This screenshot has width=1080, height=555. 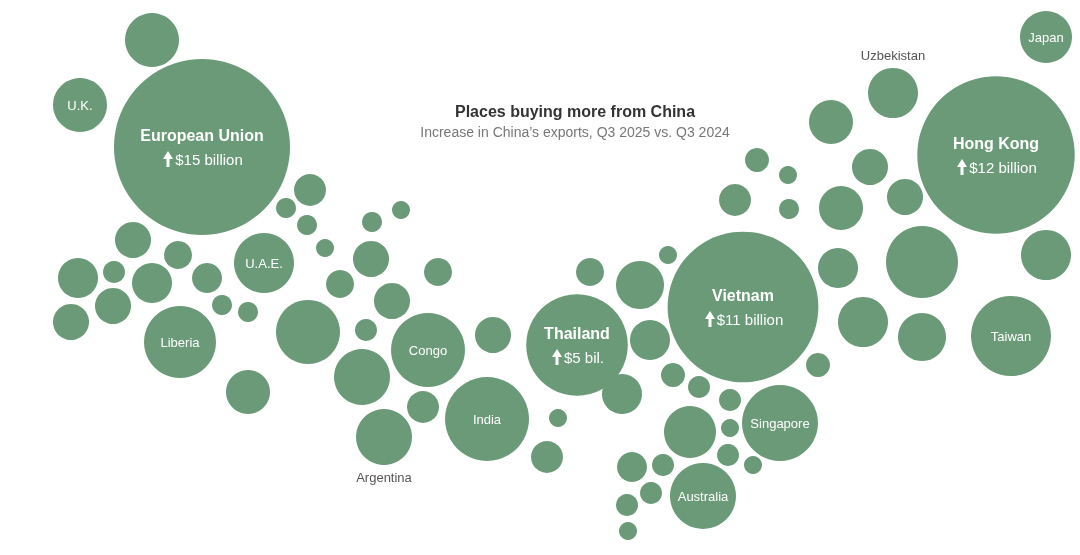 What do you see at coordinates (703, 496) in the screenshot?
I see `category-label: Australia` at bounding box center [703, 496].